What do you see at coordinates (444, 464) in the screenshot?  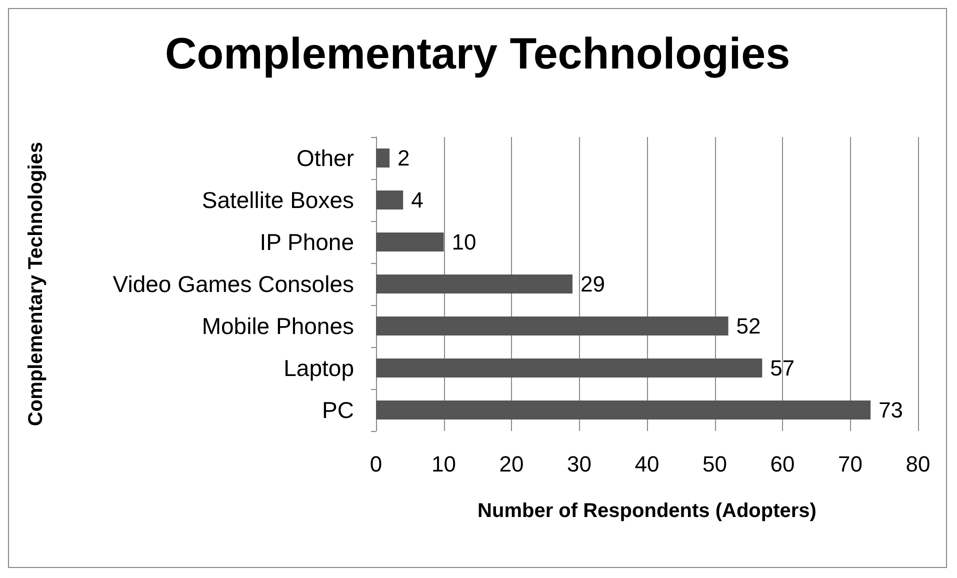 I see `x-tick-label: 10` at bounding box center [444, 464].